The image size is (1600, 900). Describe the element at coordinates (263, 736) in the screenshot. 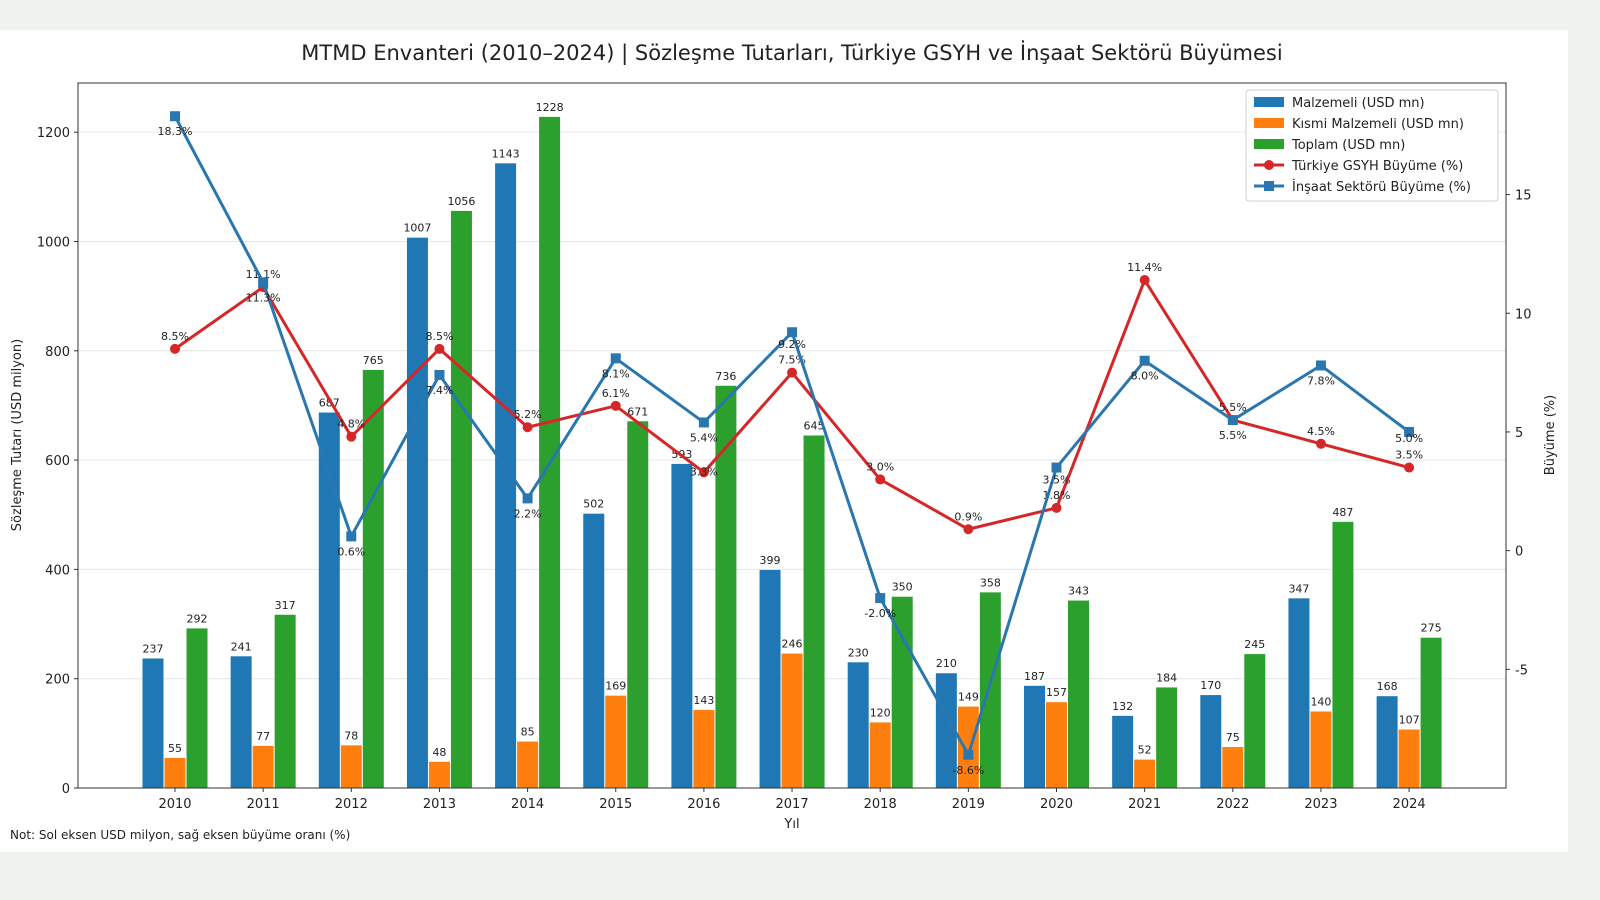

I see `bar-data-label: 77` at that location.